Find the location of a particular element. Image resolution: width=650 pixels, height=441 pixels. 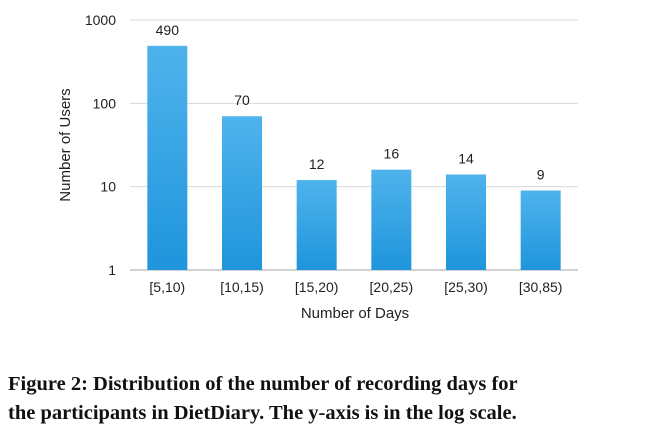

y-tick-label: 1000 is located at coordinates (100, 20).